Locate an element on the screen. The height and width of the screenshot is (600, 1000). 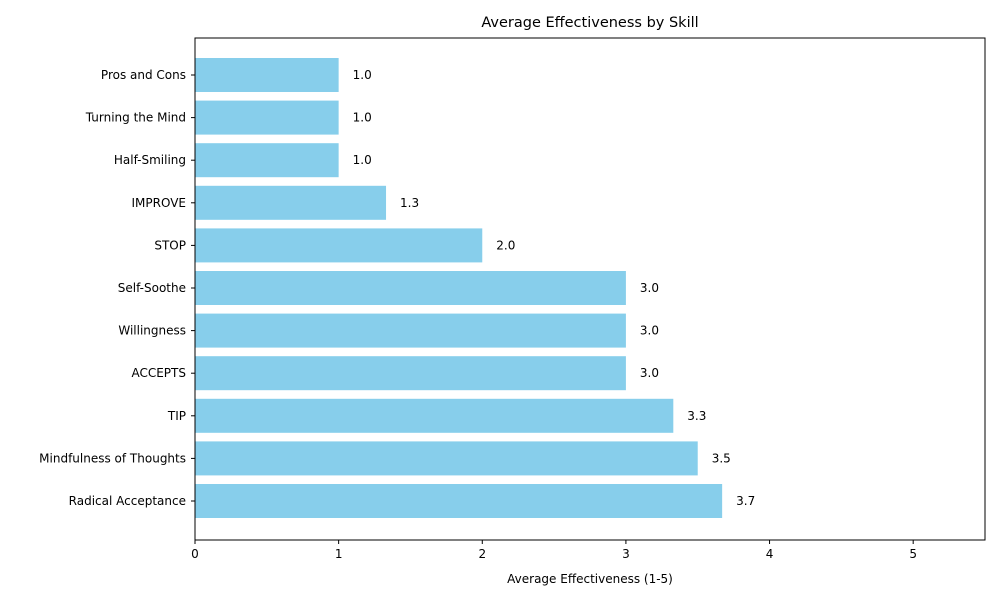
x-tick-label: 0 is located at coordinates (195, 554).